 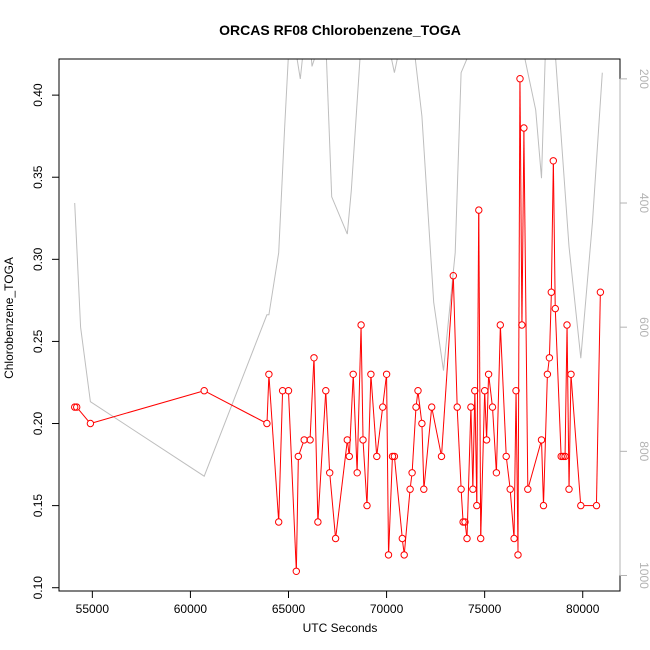 I want to click on y2-tick-label: 200, so click(x=643, y=79).